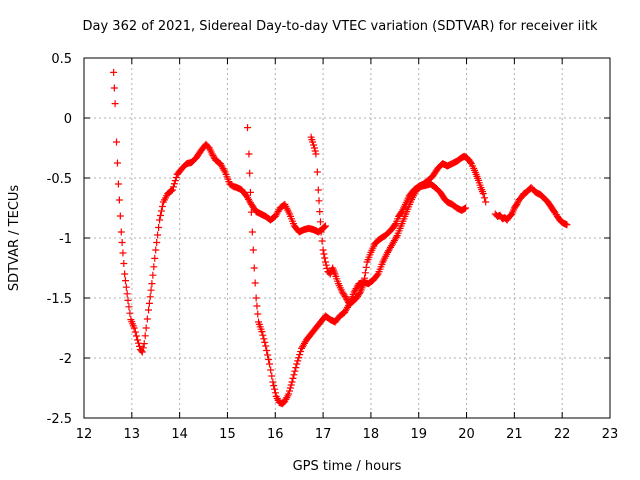  What do you see at coordinates (68, 119) in the screenshot?
I see `y-tick-label: 0` at bounding box center [68, 119].